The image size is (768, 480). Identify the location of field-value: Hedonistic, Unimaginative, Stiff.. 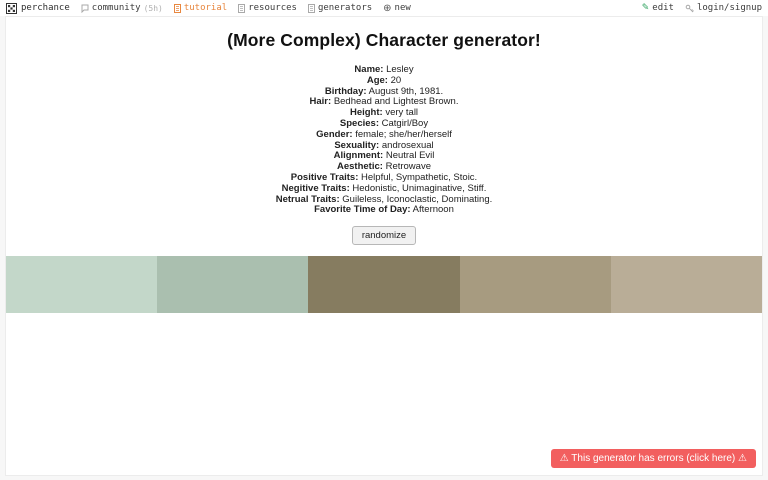
(419, 188).